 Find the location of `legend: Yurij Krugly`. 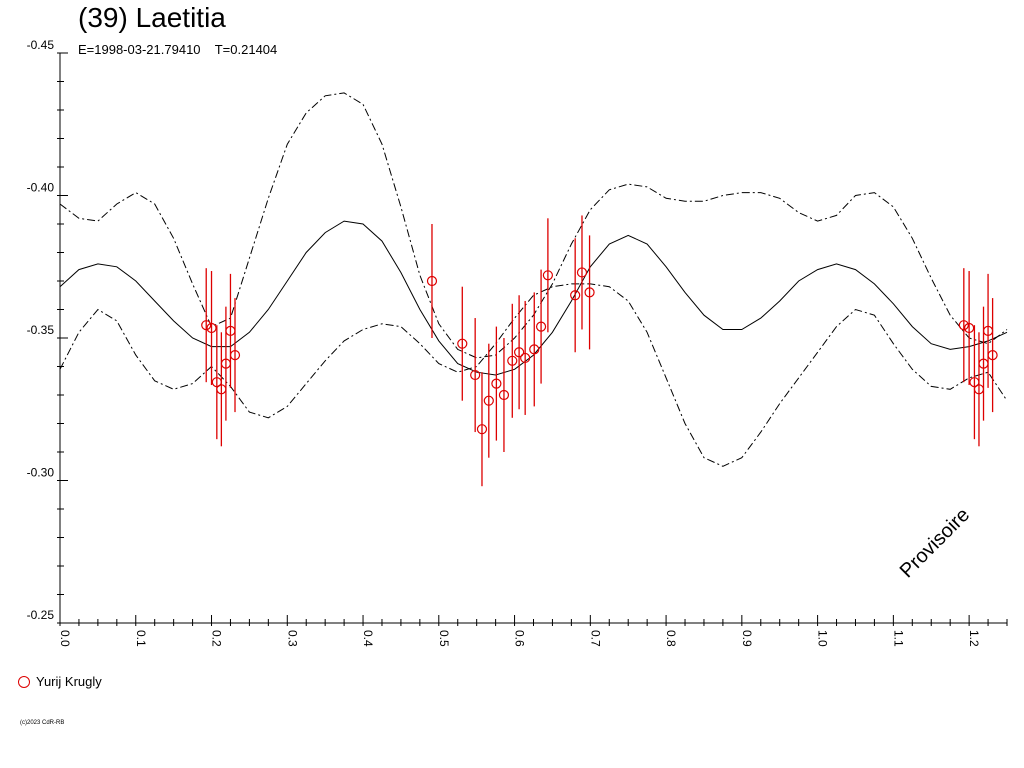

legend: Yurij Krugly is located at coordinates (60, 681).